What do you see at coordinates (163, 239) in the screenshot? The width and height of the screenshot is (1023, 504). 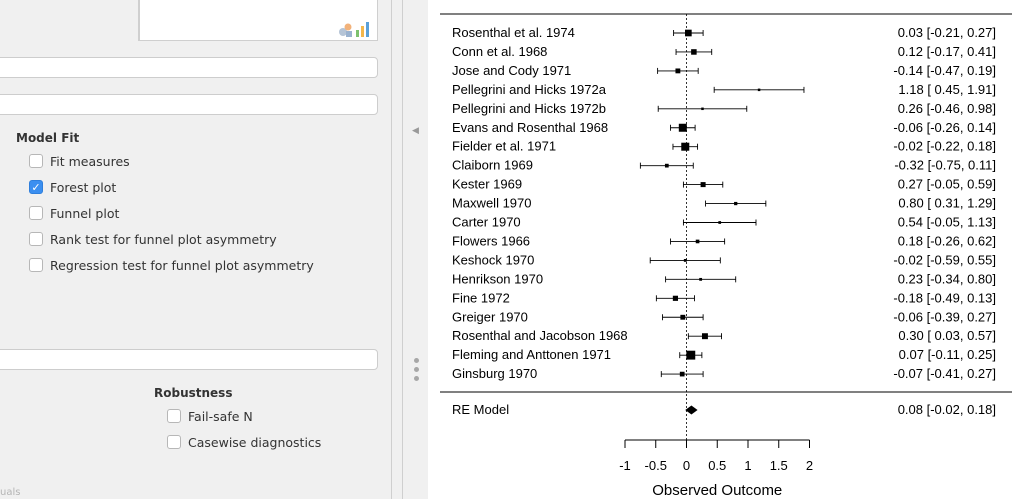 I see `rank-test-label: Rank test for funnel plot asymmetry` at bounding box center [163, 239].